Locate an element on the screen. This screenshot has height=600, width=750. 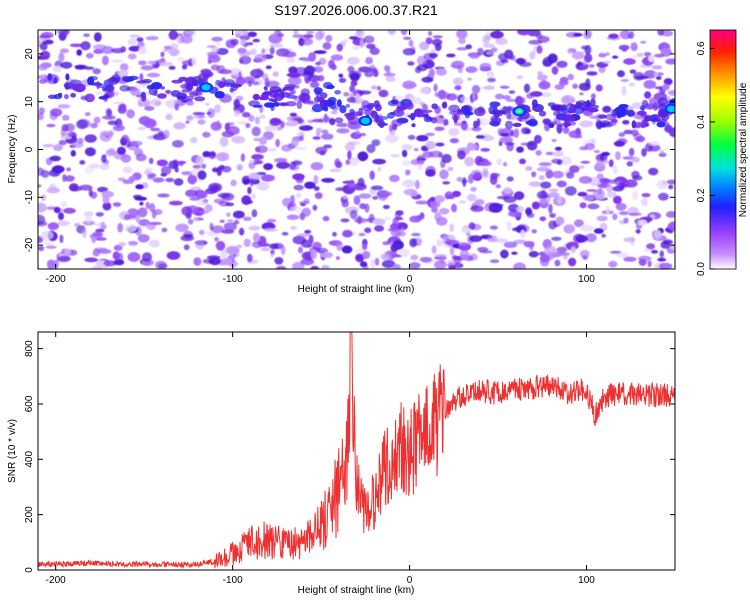
colorbar-tick-label: 0.4 is located at coordinates (701, 122).